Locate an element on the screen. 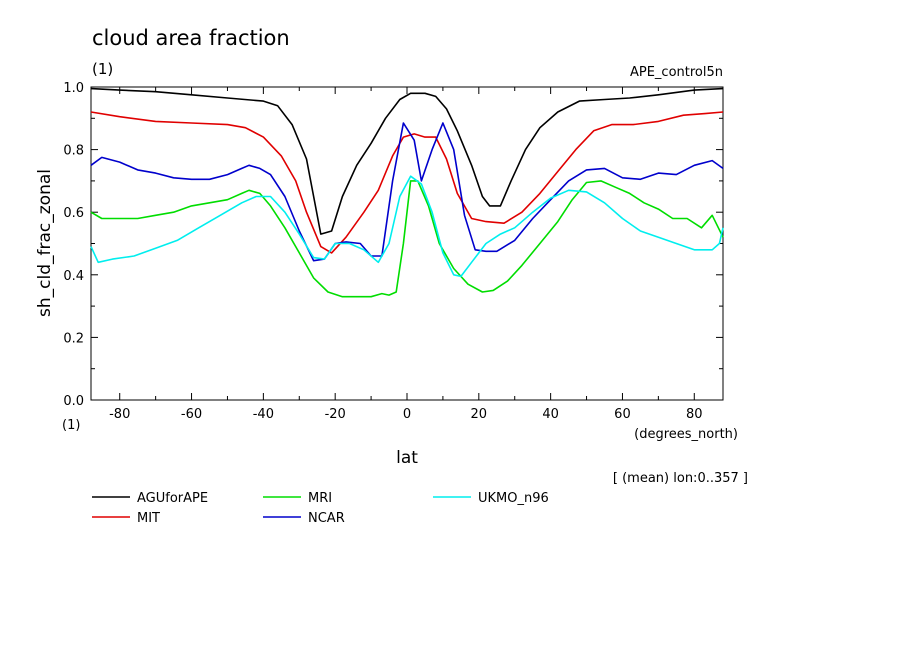  mean-note: [ (mean) lon:0..357 ] is located at coordinates (680, 478).